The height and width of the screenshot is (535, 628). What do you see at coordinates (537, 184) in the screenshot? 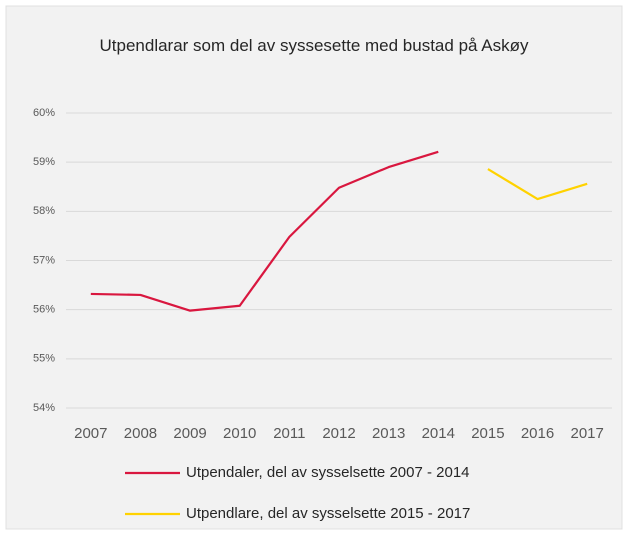
I see `series-line` at bounding box center [537, 184].